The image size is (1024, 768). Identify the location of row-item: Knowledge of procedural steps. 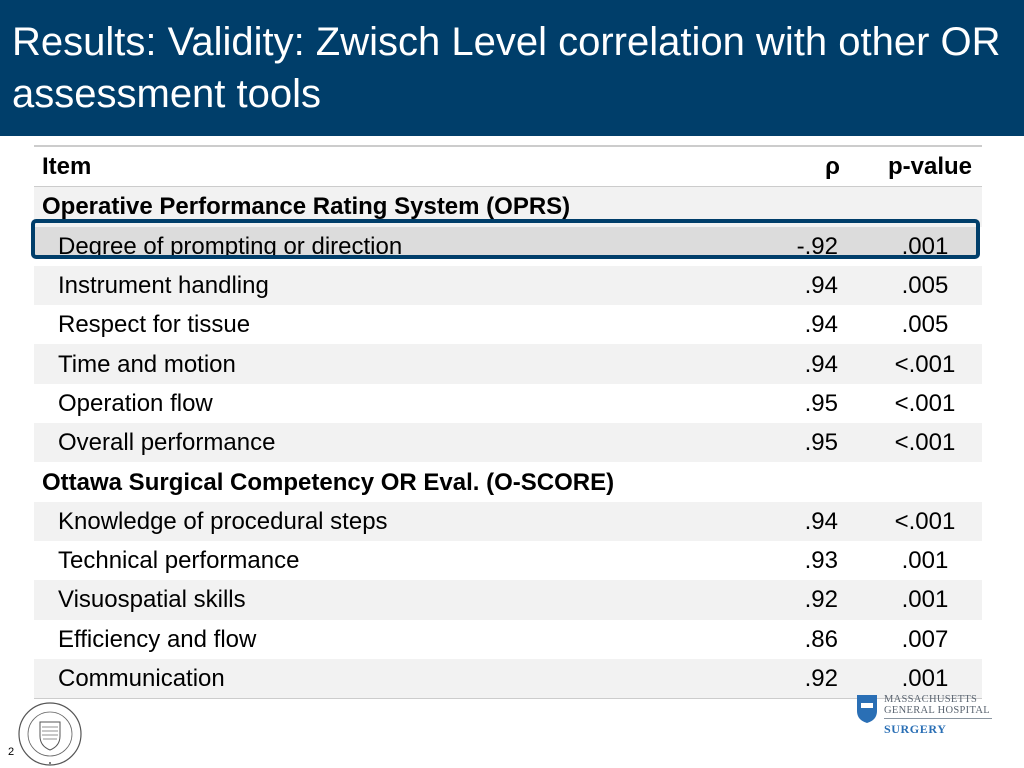
(399, 521).